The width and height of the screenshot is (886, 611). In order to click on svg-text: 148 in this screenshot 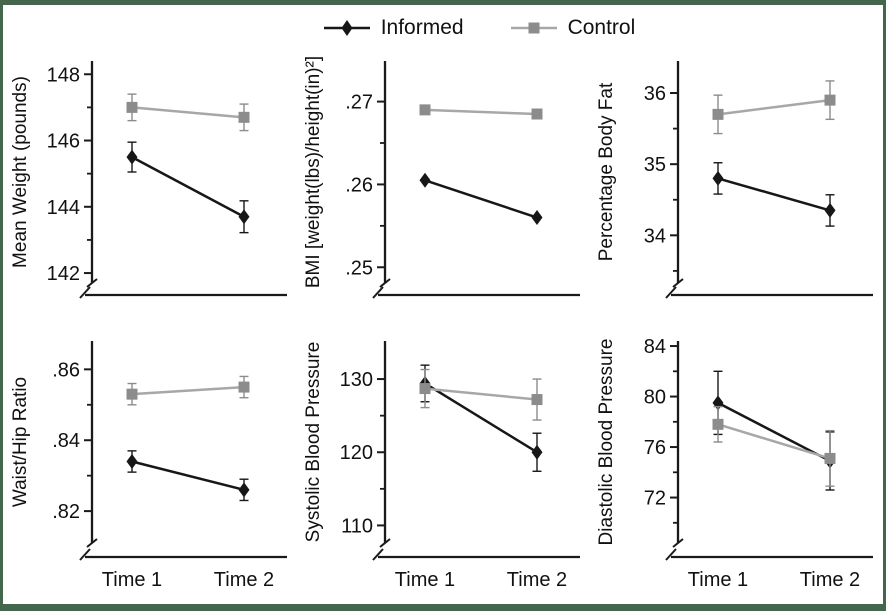, I will do `click(62, 75)`.